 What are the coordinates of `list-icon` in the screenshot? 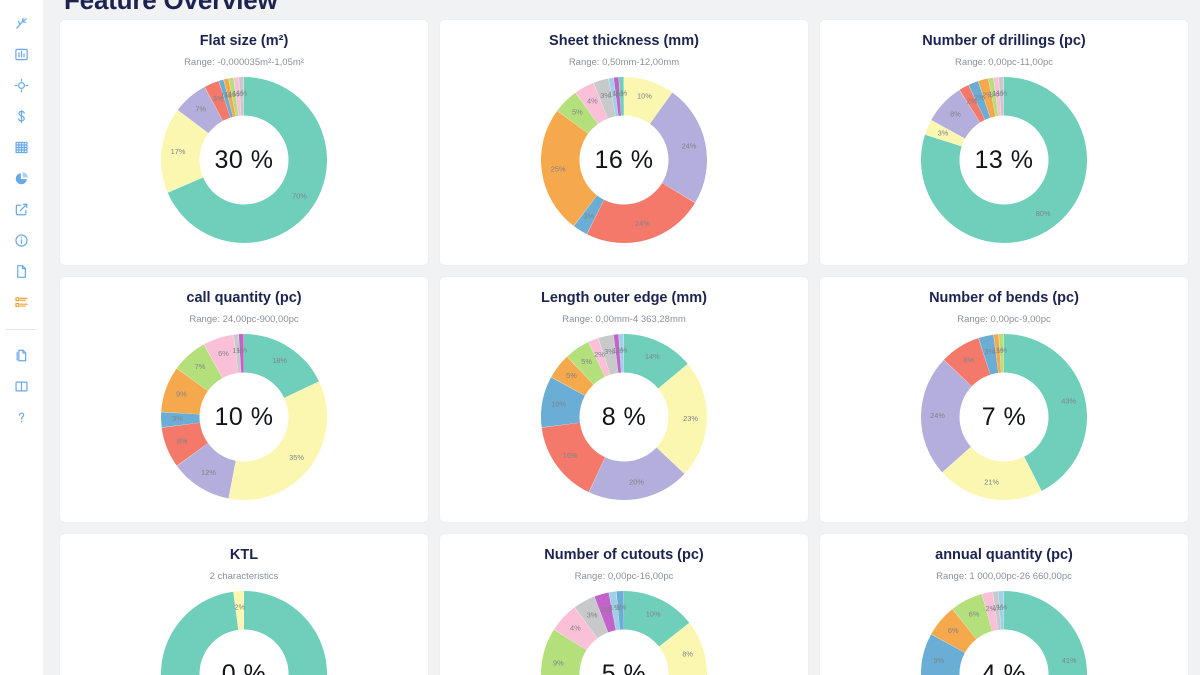 It's located at (21, 302).